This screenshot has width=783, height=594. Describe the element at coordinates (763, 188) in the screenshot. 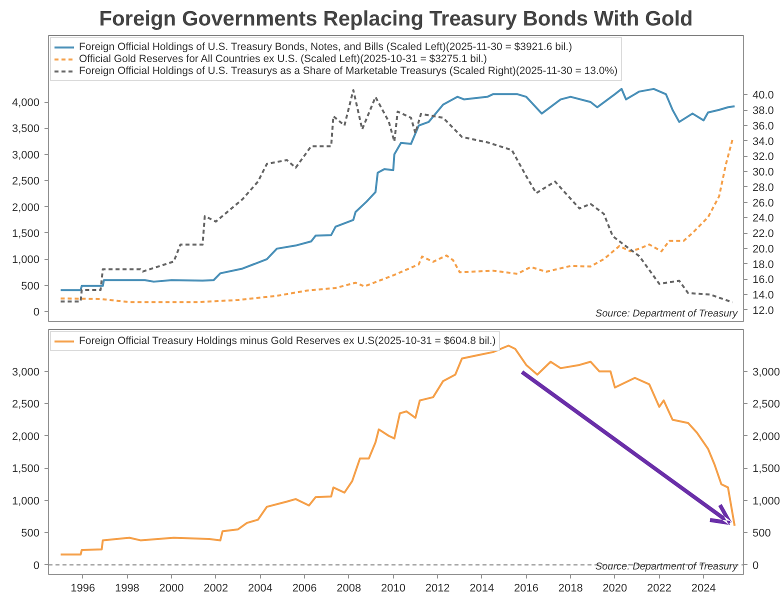

I see `y2-tick-label: 28.0` at that location.